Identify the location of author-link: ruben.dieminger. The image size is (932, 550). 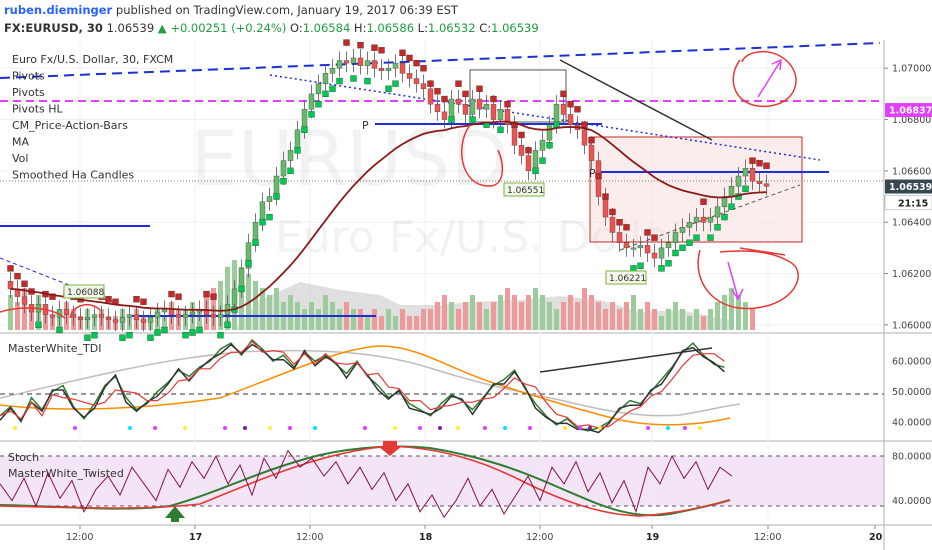
(58, 10).